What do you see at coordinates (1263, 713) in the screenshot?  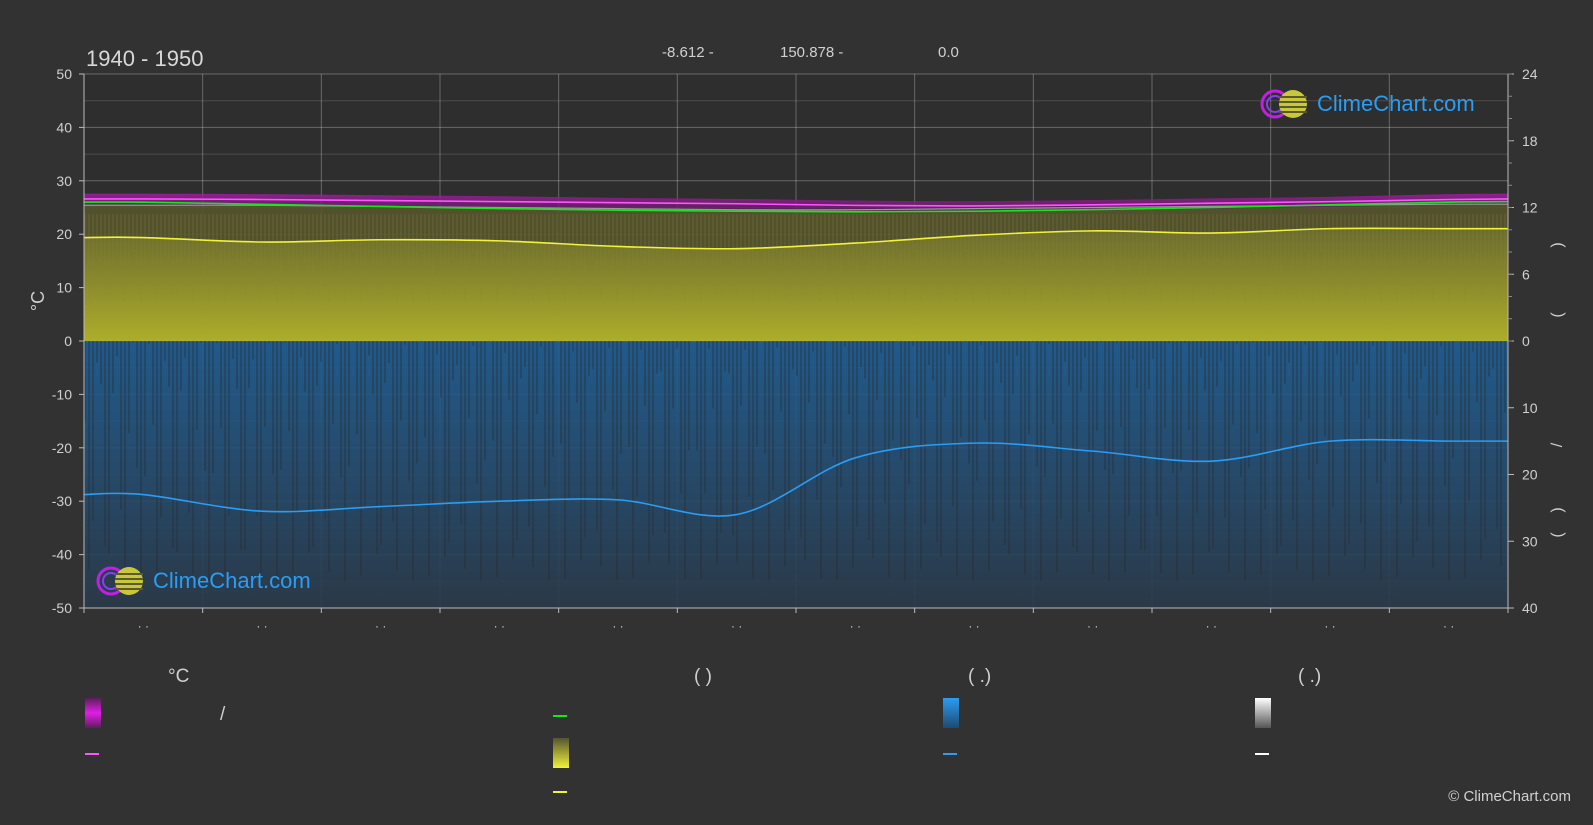 I see `legend-snow-swatch` at bounding box center [1263, 713].